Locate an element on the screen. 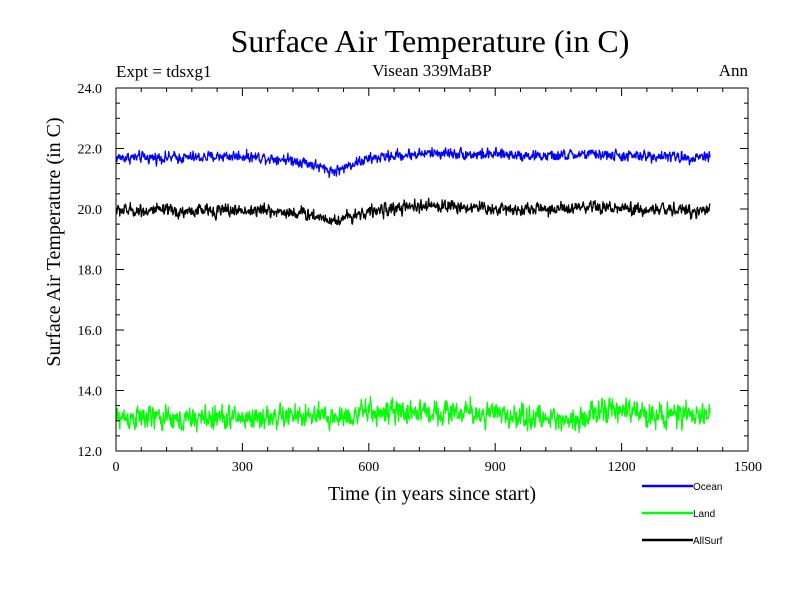 The height and width of the screenshot is (600, 800). y-tick-label: 24.0 is located at coordinates (90, 89).